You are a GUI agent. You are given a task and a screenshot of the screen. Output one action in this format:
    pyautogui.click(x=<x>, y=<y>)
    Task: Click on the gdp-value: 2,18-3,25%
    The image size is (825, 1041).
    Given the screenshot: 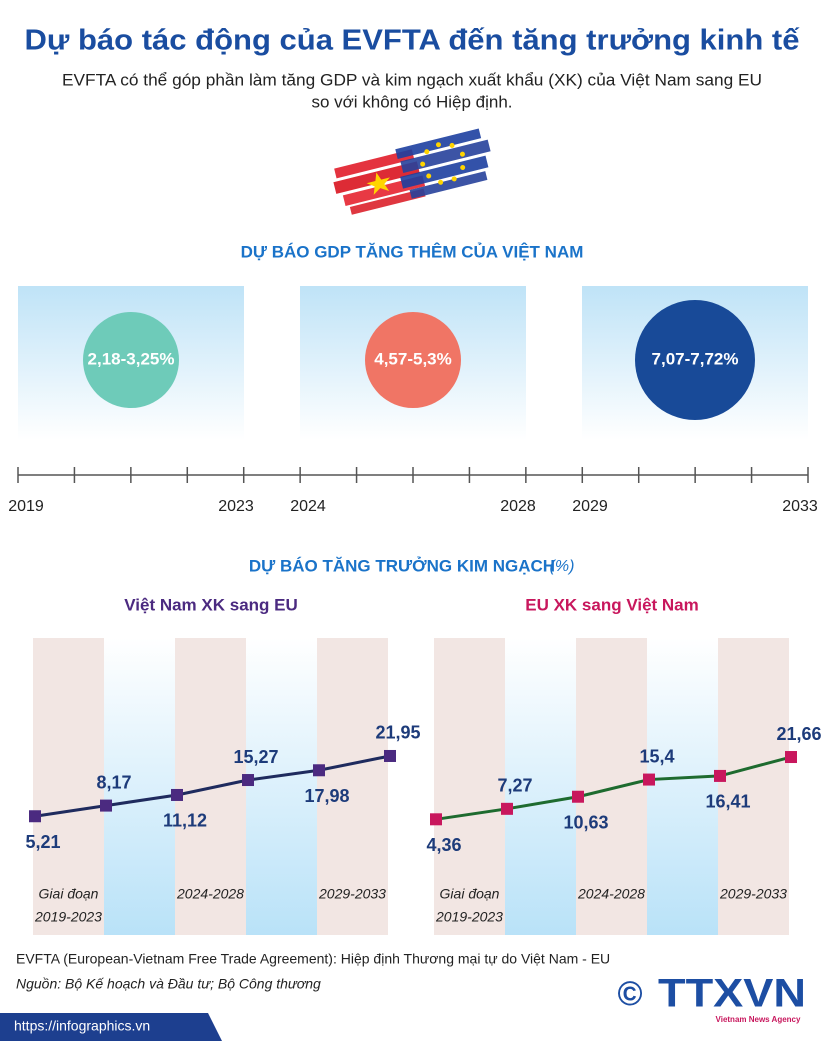 What is the action you would take?
    pyautogui.click(x=131, y=358)
    